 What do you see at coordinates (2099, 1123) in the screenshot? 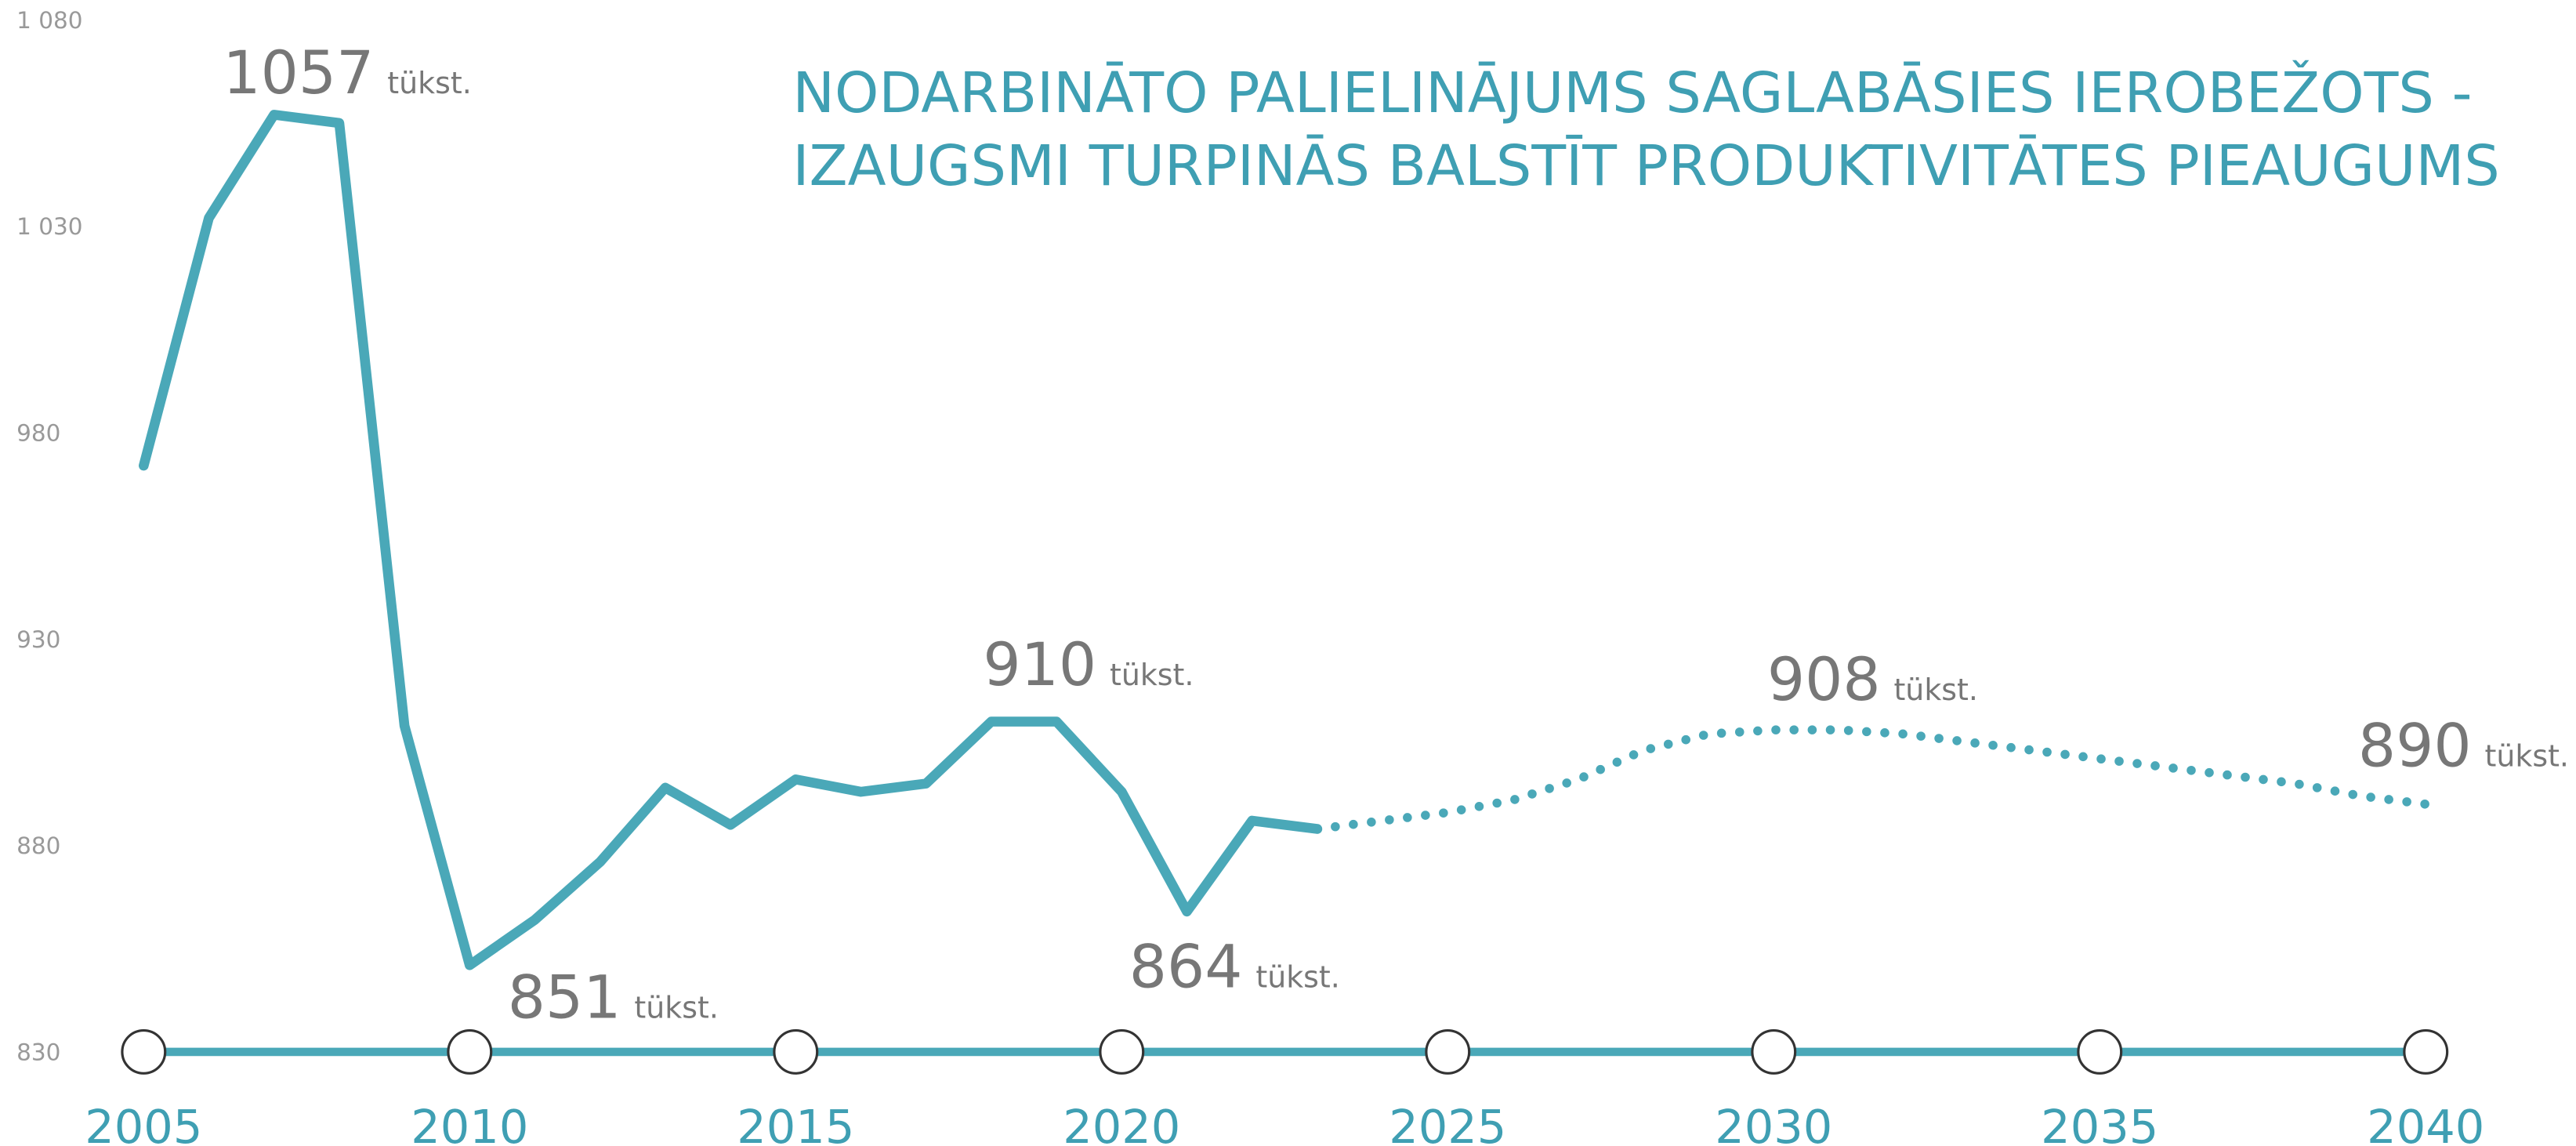
I see `x-tick-label: 2035` at bounding box center [2099, 1123].